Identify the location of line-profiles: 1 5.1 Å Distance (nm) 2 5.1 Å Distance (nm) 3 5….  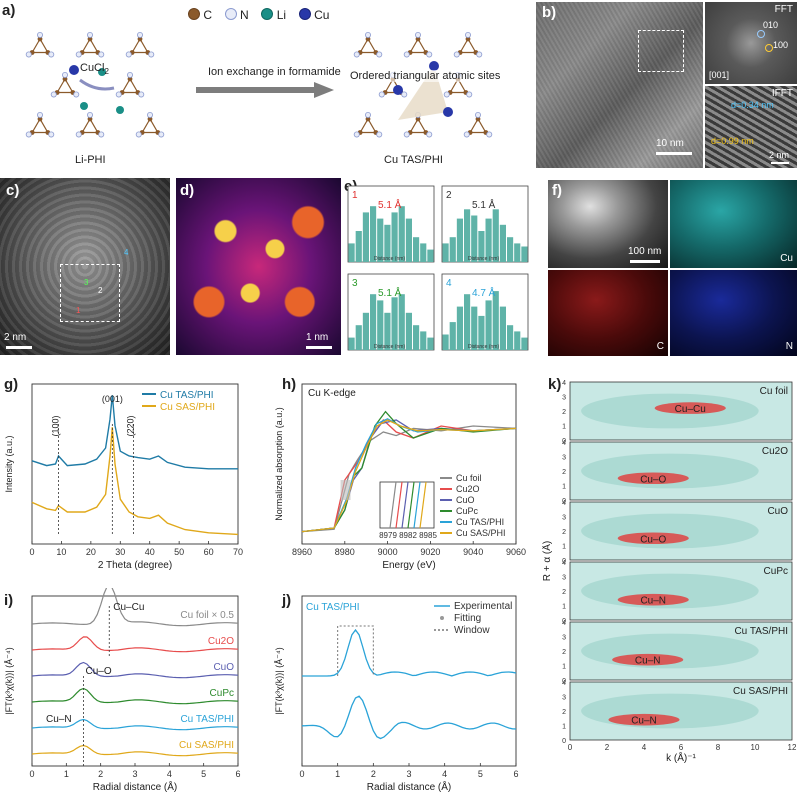
(438, 268).